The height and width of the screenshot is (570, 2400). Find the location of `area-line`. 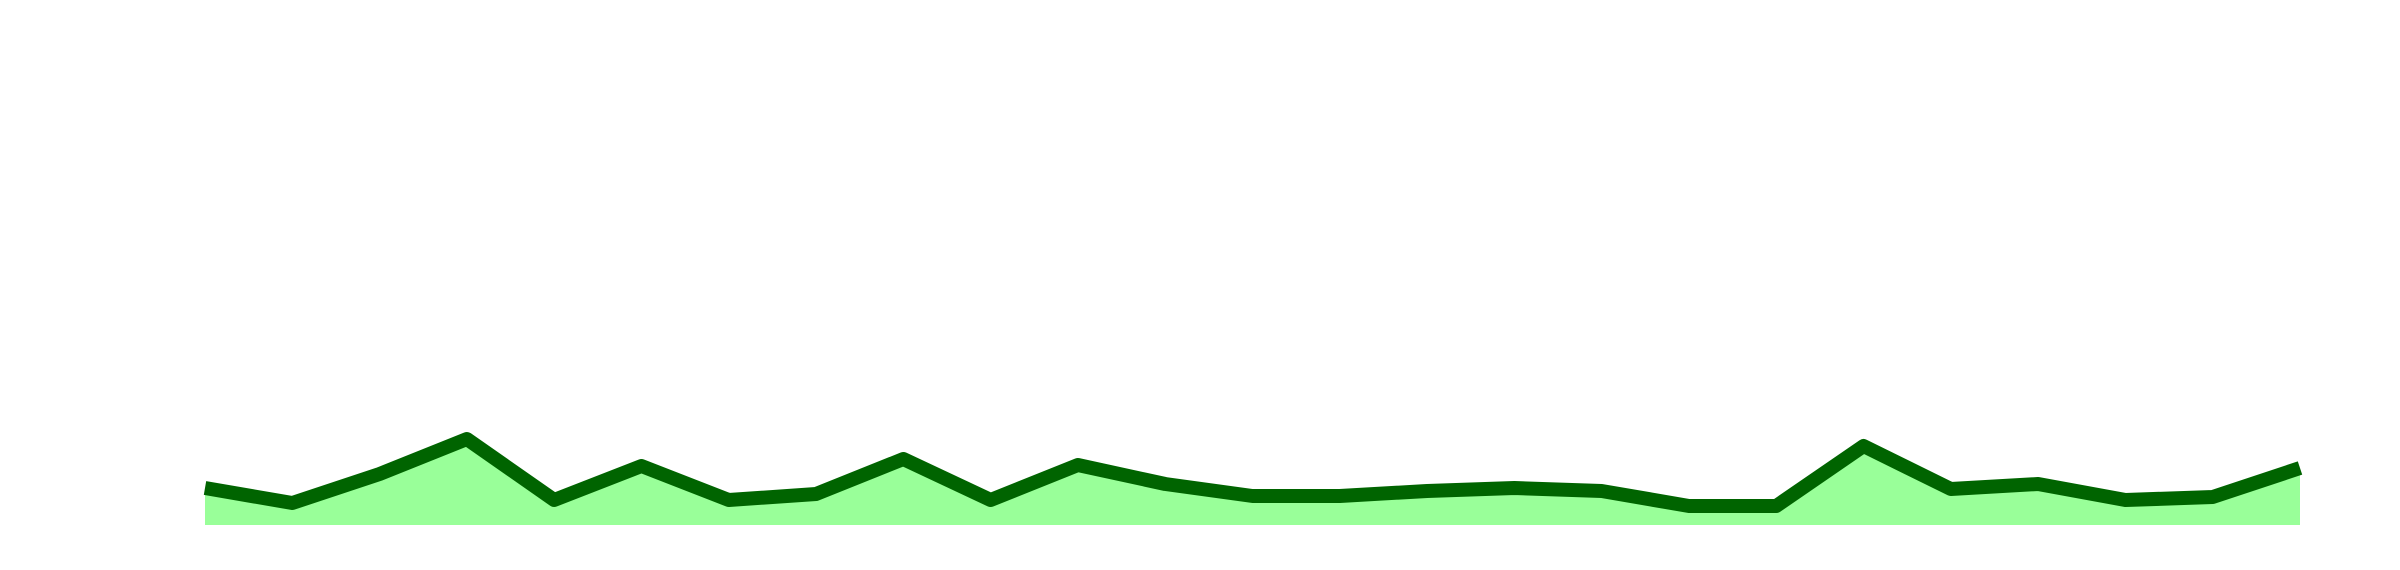

area-line is located at coordinates (1253, 472).